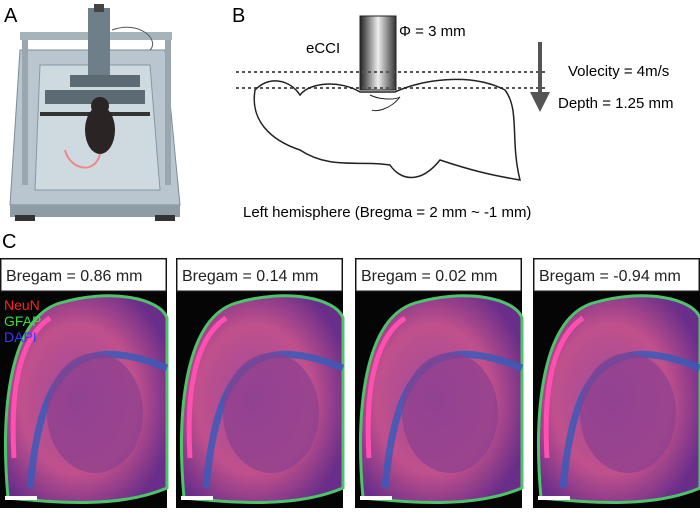  Describe the element at coordinates (615, 103) in the screenshot. I see `depth-label: Depth = 1.25 mm` at that location.